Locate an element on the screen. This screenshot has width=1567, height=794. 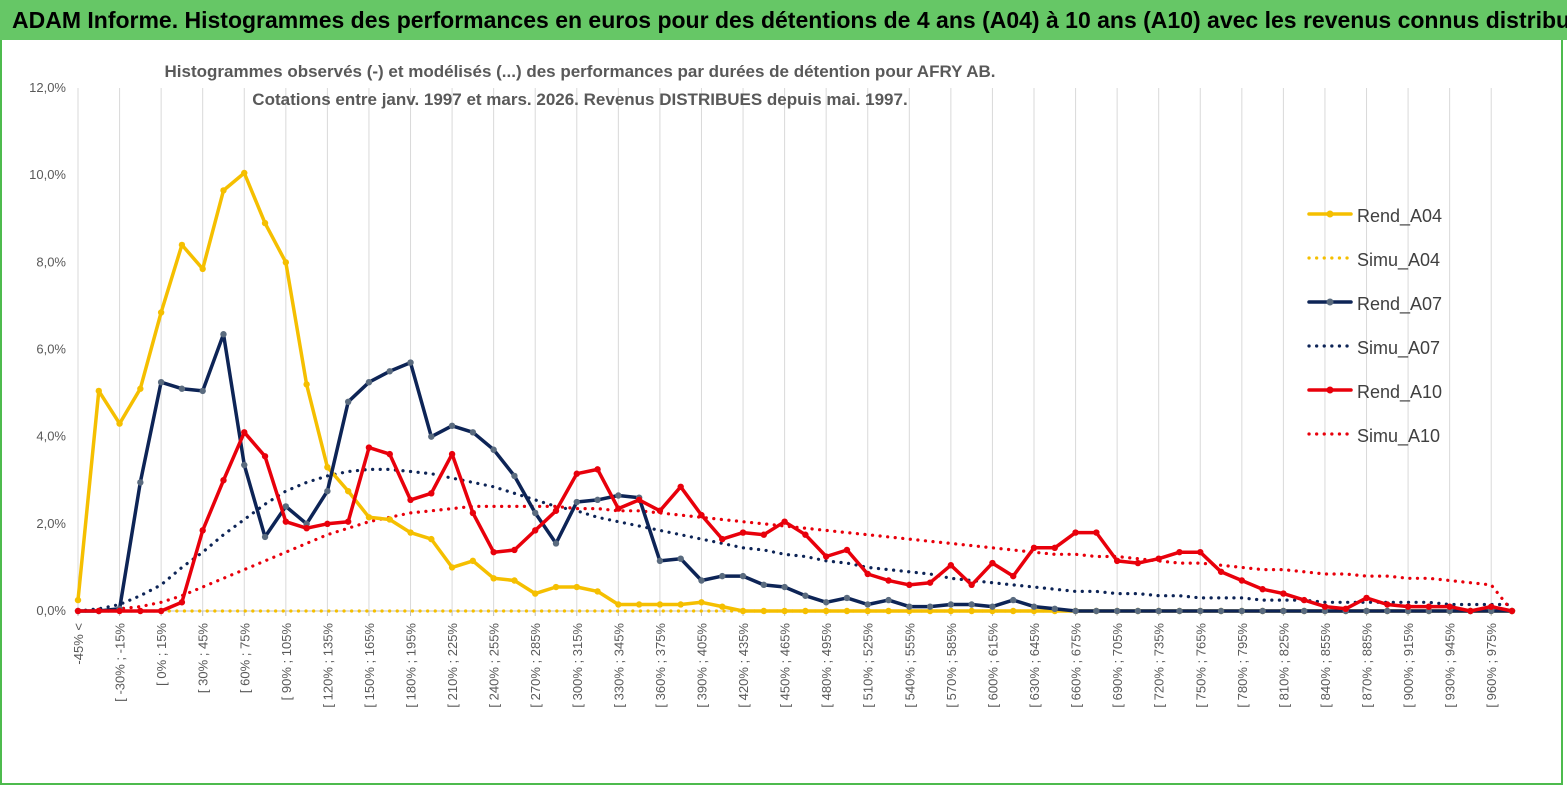
x-tick-label: [ 780% ; 795% is located at coordinates (1242, 665).